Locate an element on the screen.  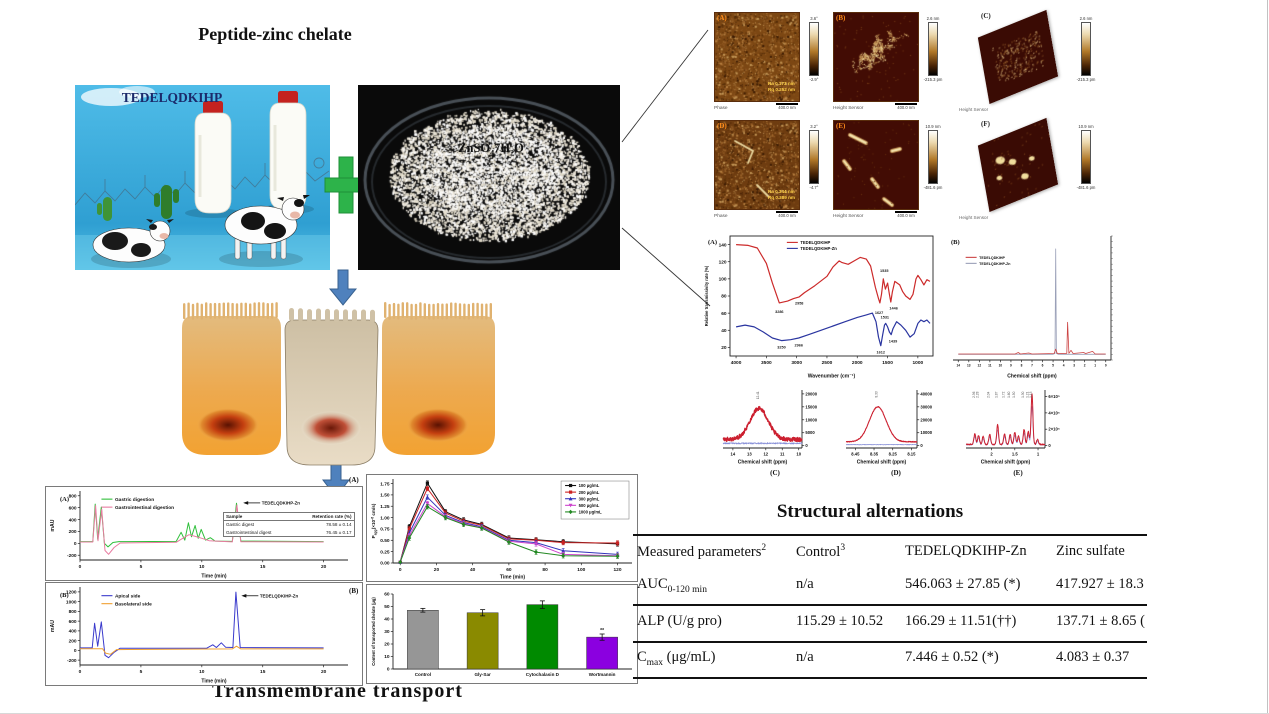
svg-text: 1000 μg/mL is located at coordinates (590, 512).